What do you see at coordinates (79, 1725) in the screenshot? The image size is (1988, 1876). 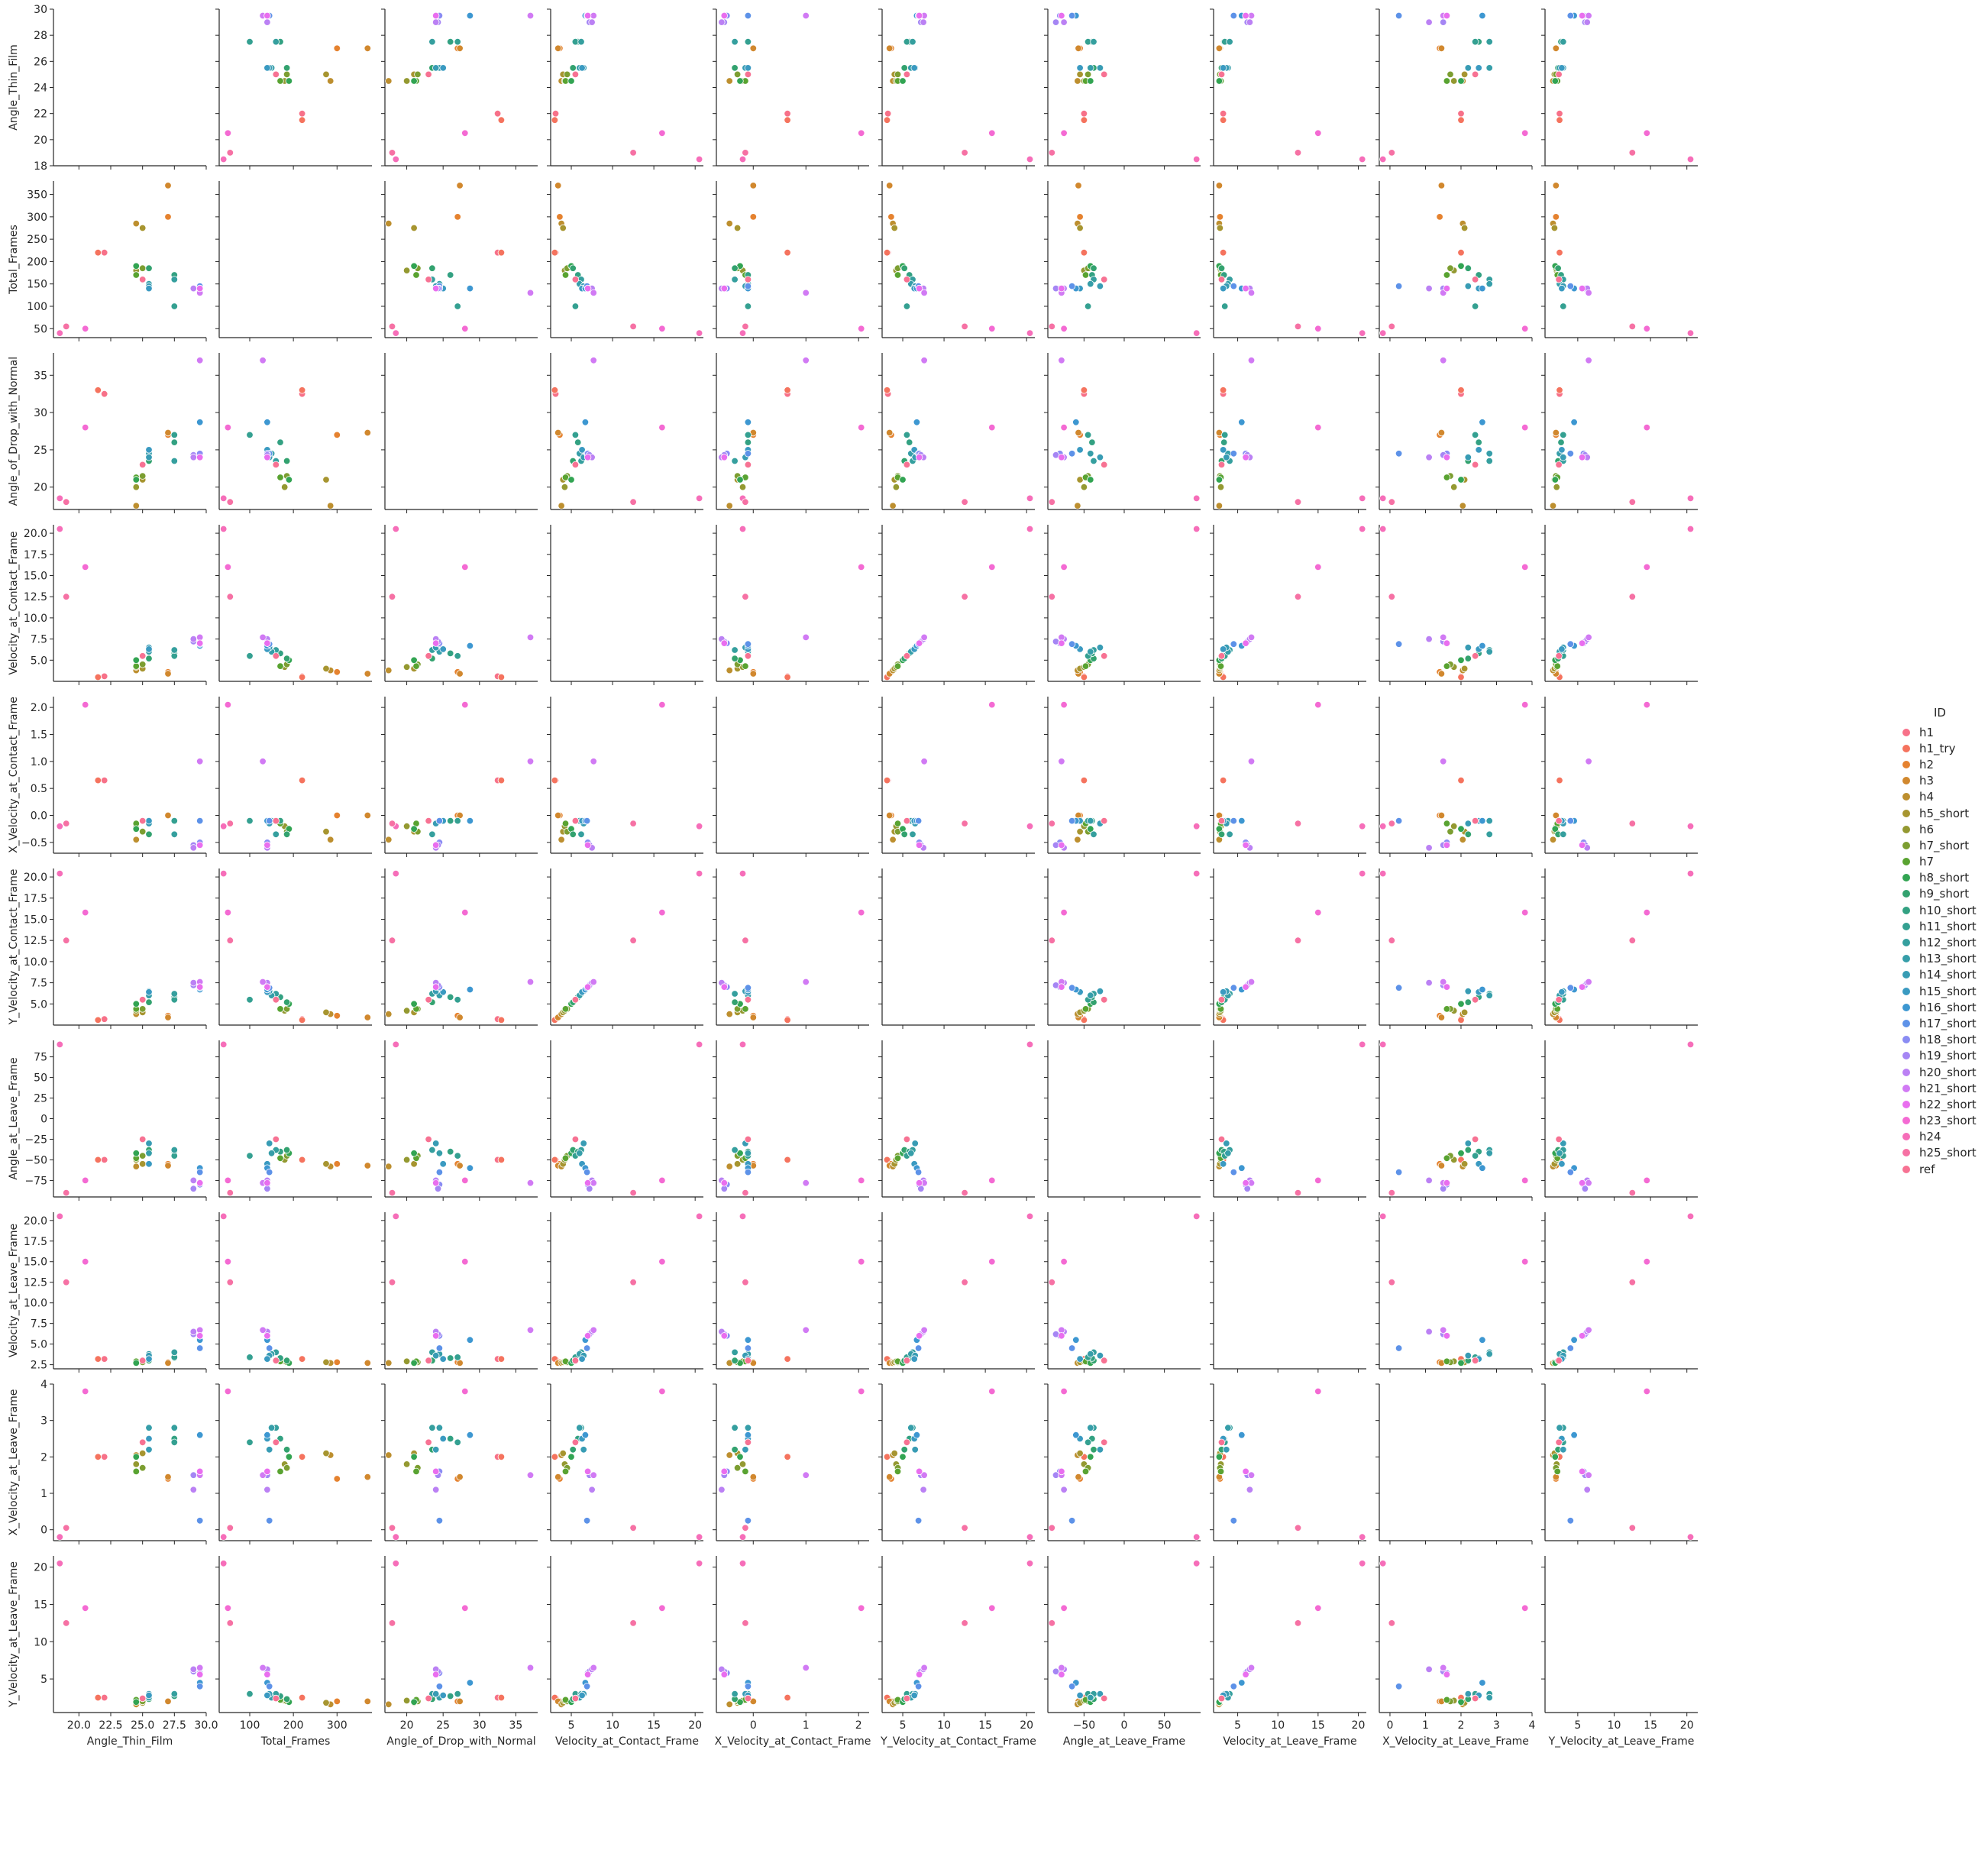 I see `x-tick-label: 20.0` at bounding box center [79, 1725].